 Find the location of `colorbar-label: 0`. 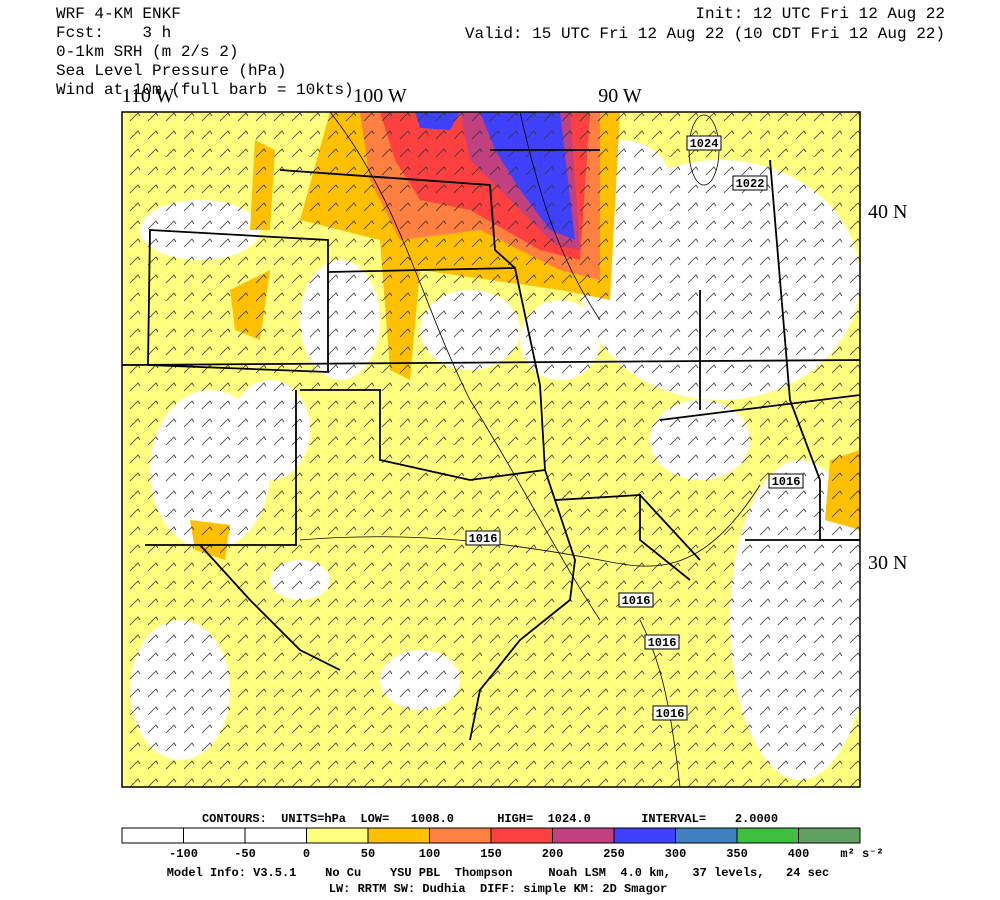

colorbar-label: 0 is located at coordinates (306, 854).